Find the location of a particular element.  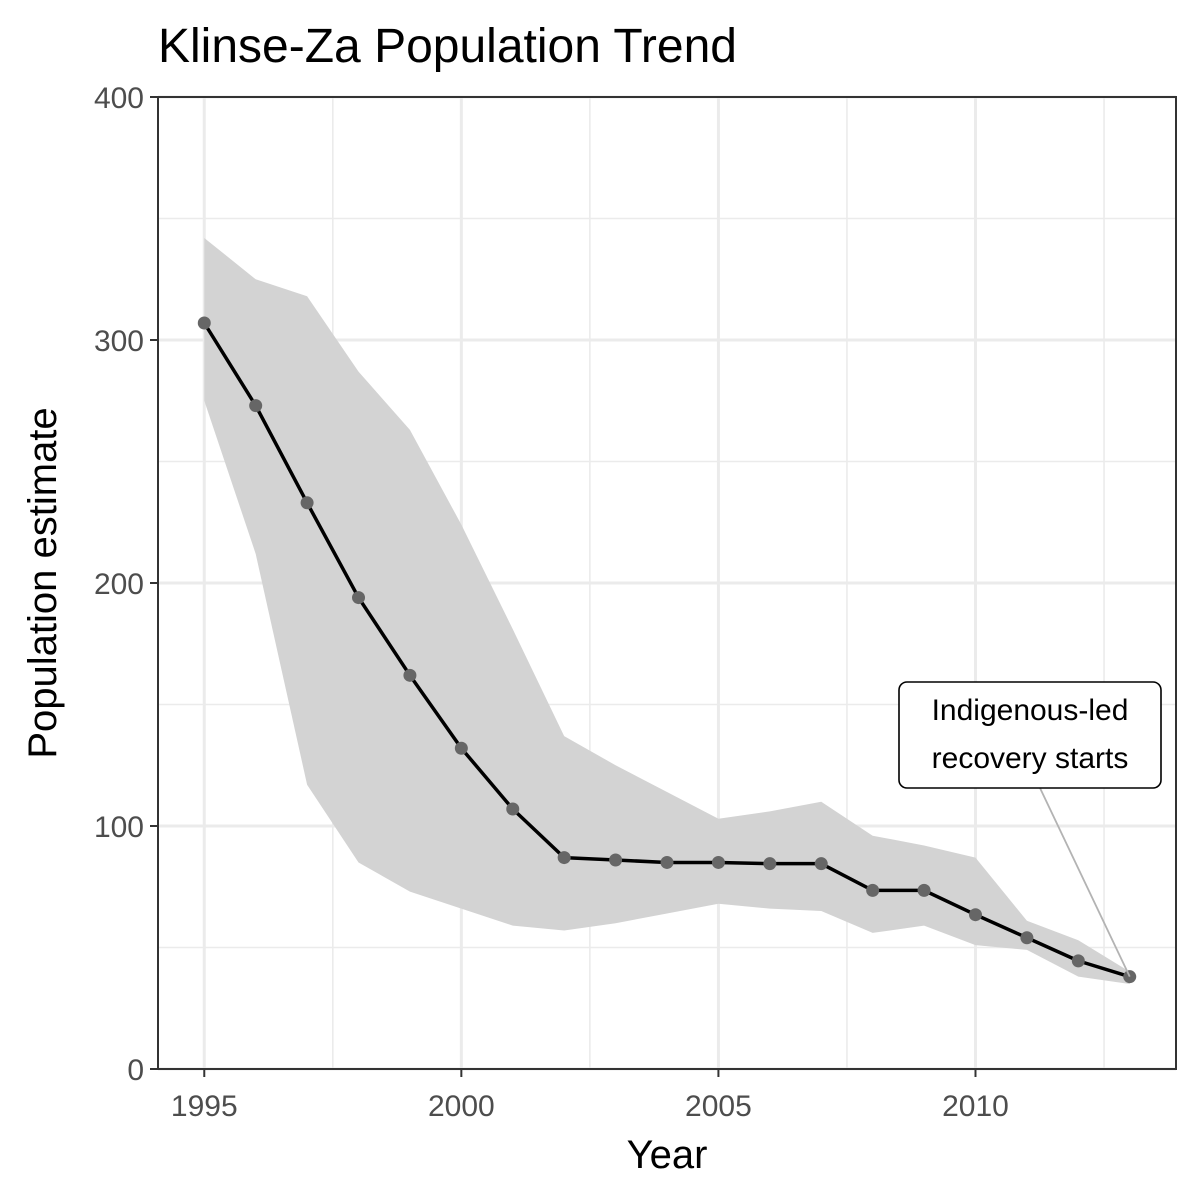

annotation-line-2: recovery starts is located at coordinates (1030, 758).